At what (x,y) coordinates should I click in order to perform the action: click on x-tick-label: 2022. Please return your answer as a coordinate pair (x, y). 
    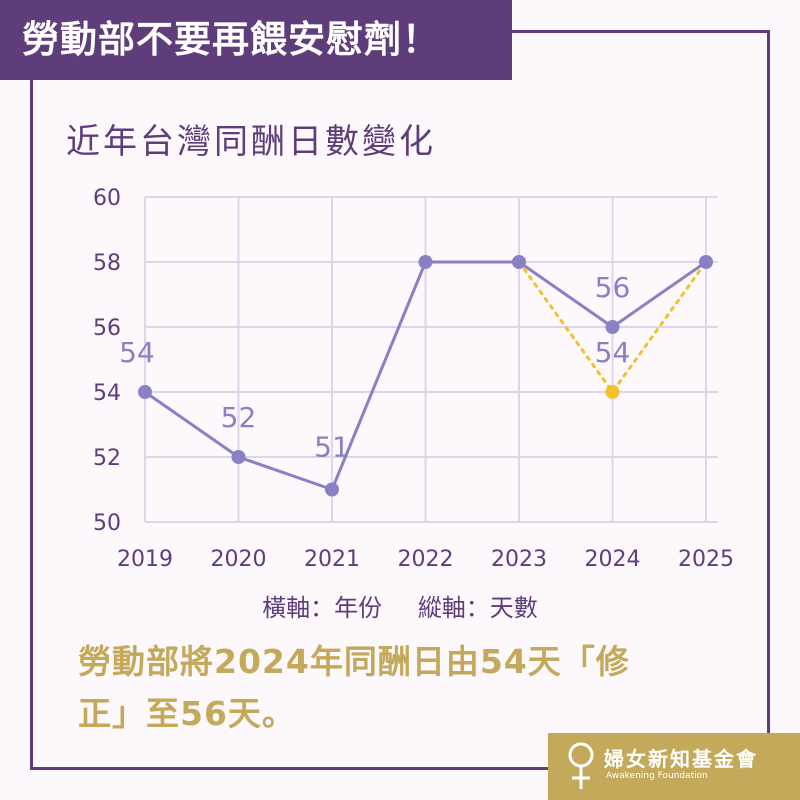
    Looking at the image, I should click on (426, 559).